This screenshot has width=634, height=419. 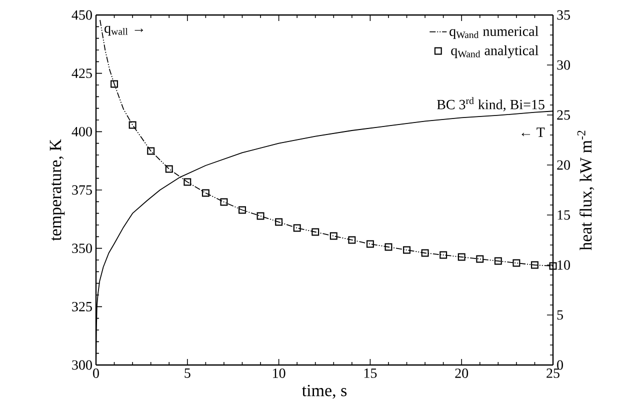 What do you see at coordinates (324, 391) in the screenshot?
I see `x-axis-title: time, s` at bounding box center [324, 391].